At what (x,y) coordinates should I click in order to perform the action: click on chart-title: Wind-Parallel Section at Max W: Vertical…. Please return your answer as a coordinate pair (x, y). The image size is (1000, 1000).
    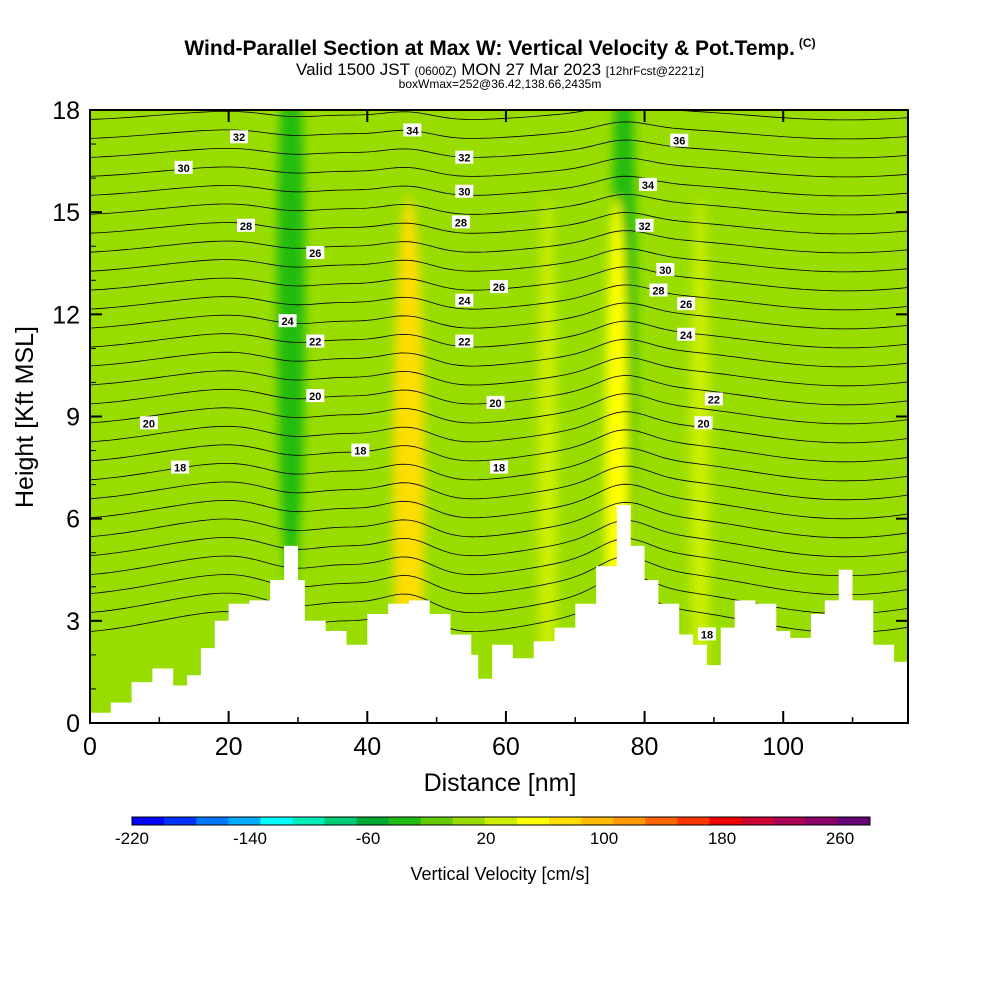
    Looking at the image, I should click on (500, 48).